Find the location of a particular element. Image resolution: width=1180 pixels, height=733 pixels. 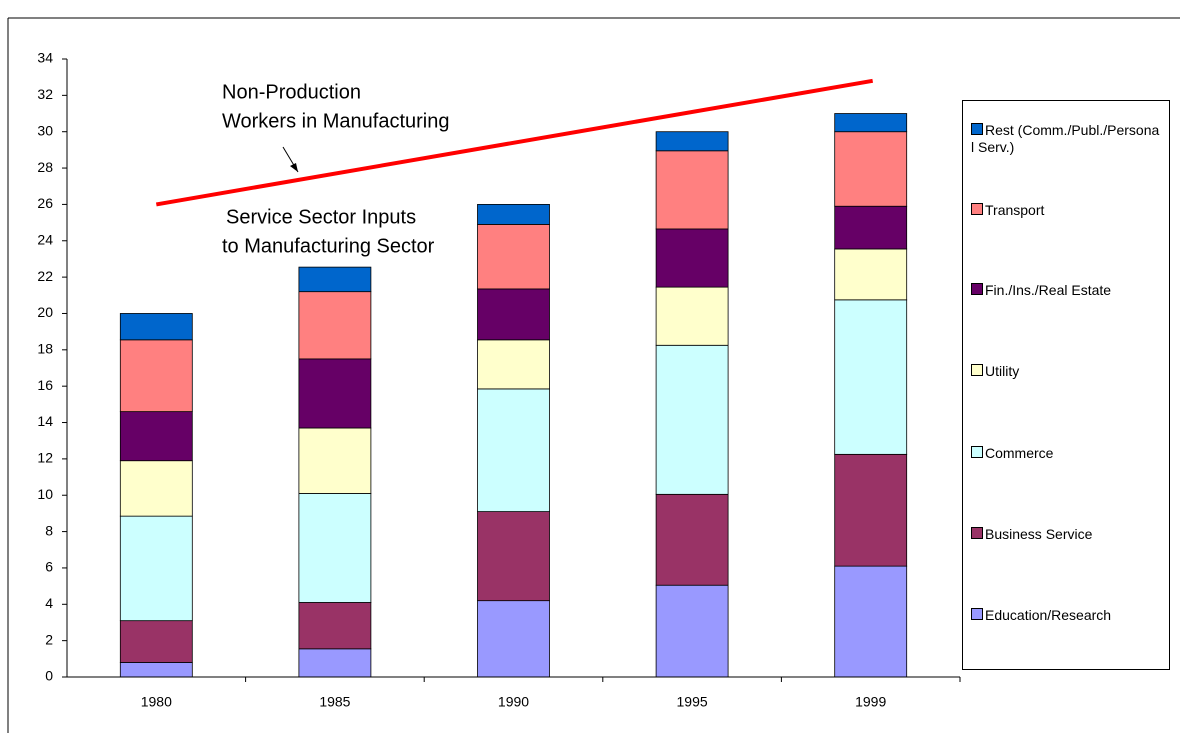

y-tick-label: 22 is located at coordinates (45, 276).